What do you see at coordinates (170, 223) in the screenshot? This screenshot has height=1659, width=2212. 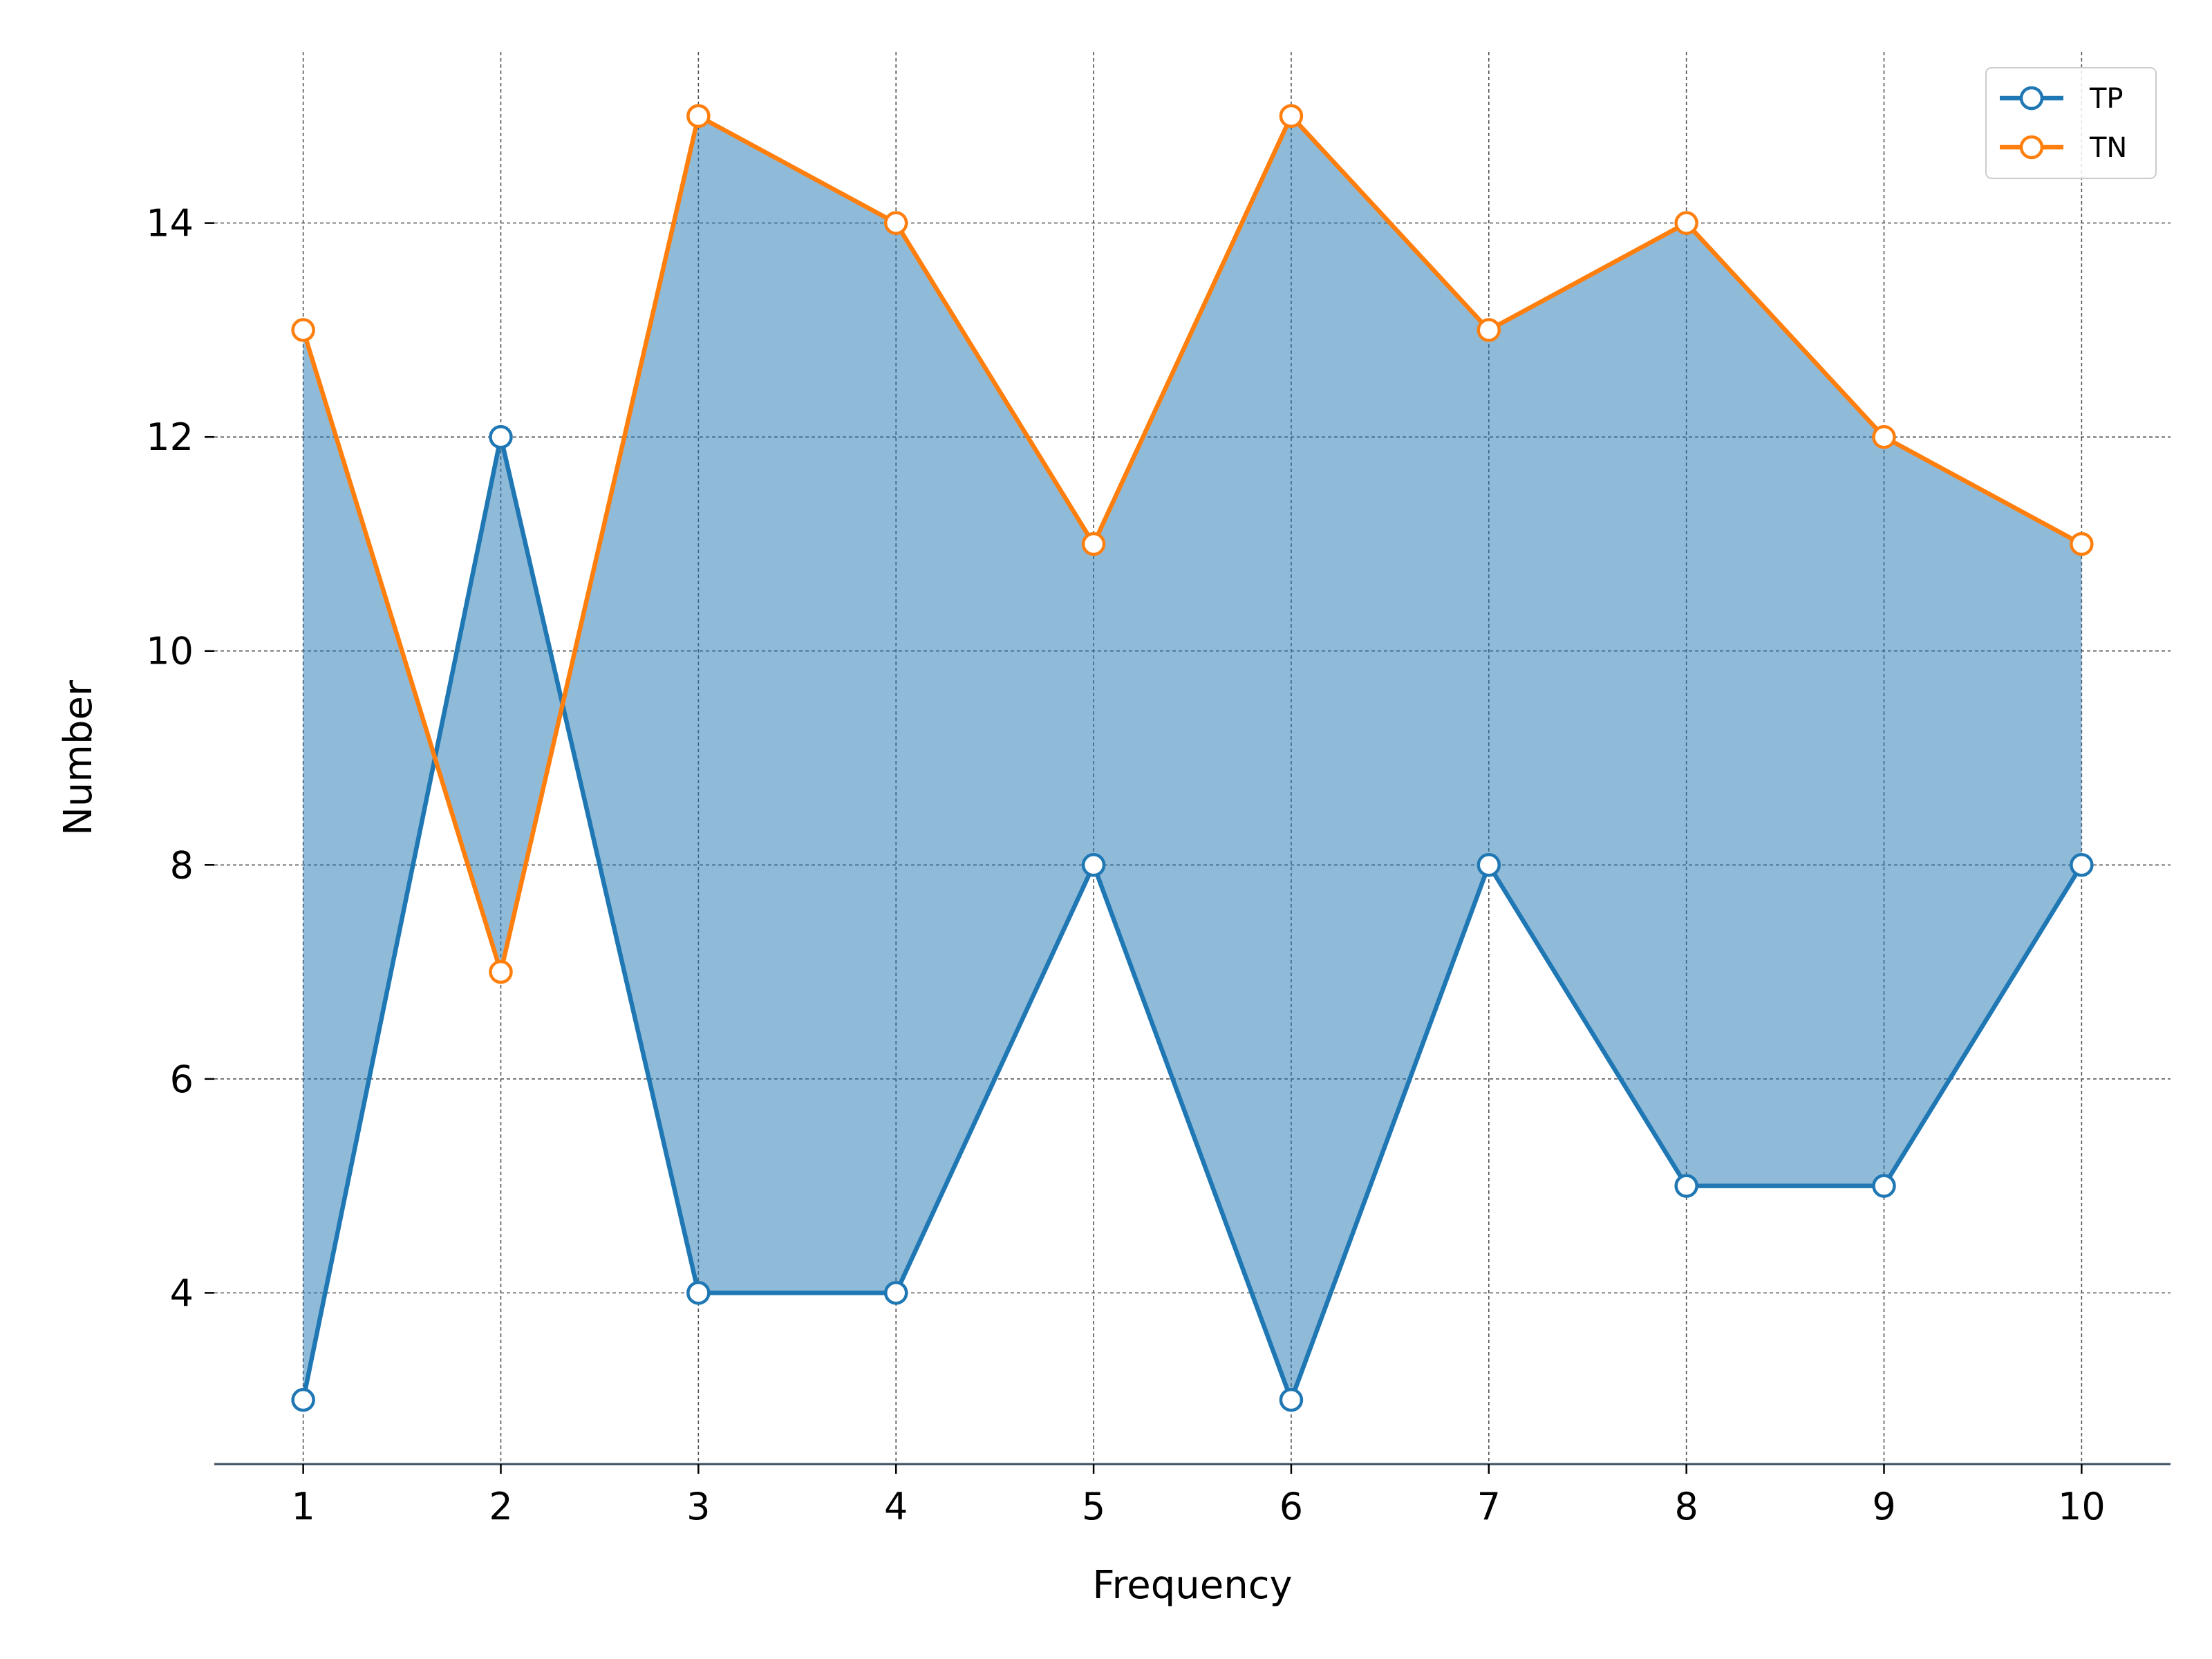 I see `y-tick-label: 14` at bounding box center [170, 223].